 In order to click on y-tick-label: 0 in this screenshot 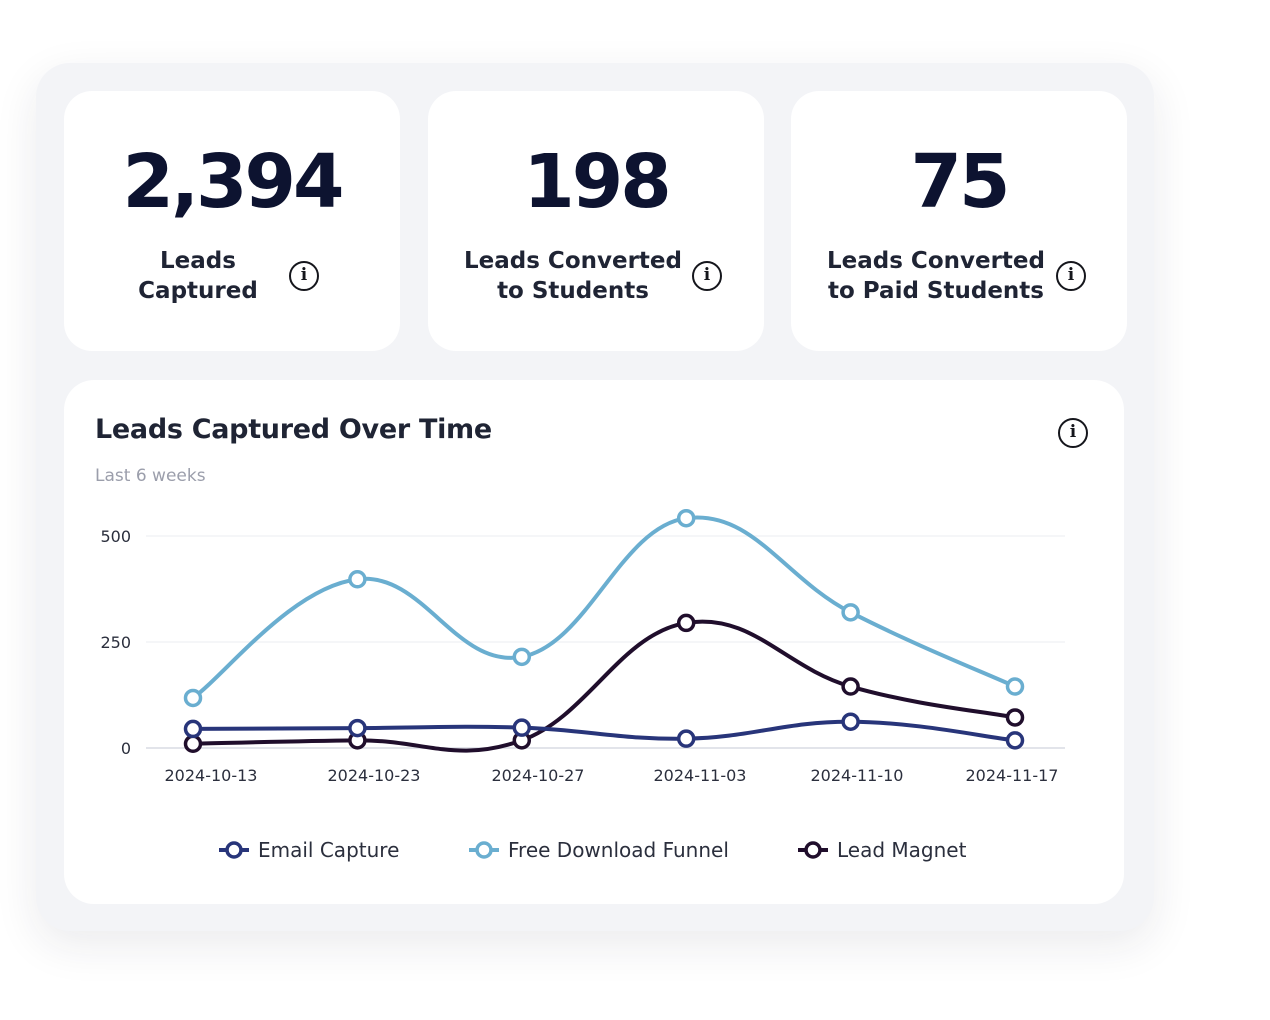, I will do `click(126, 748)`.